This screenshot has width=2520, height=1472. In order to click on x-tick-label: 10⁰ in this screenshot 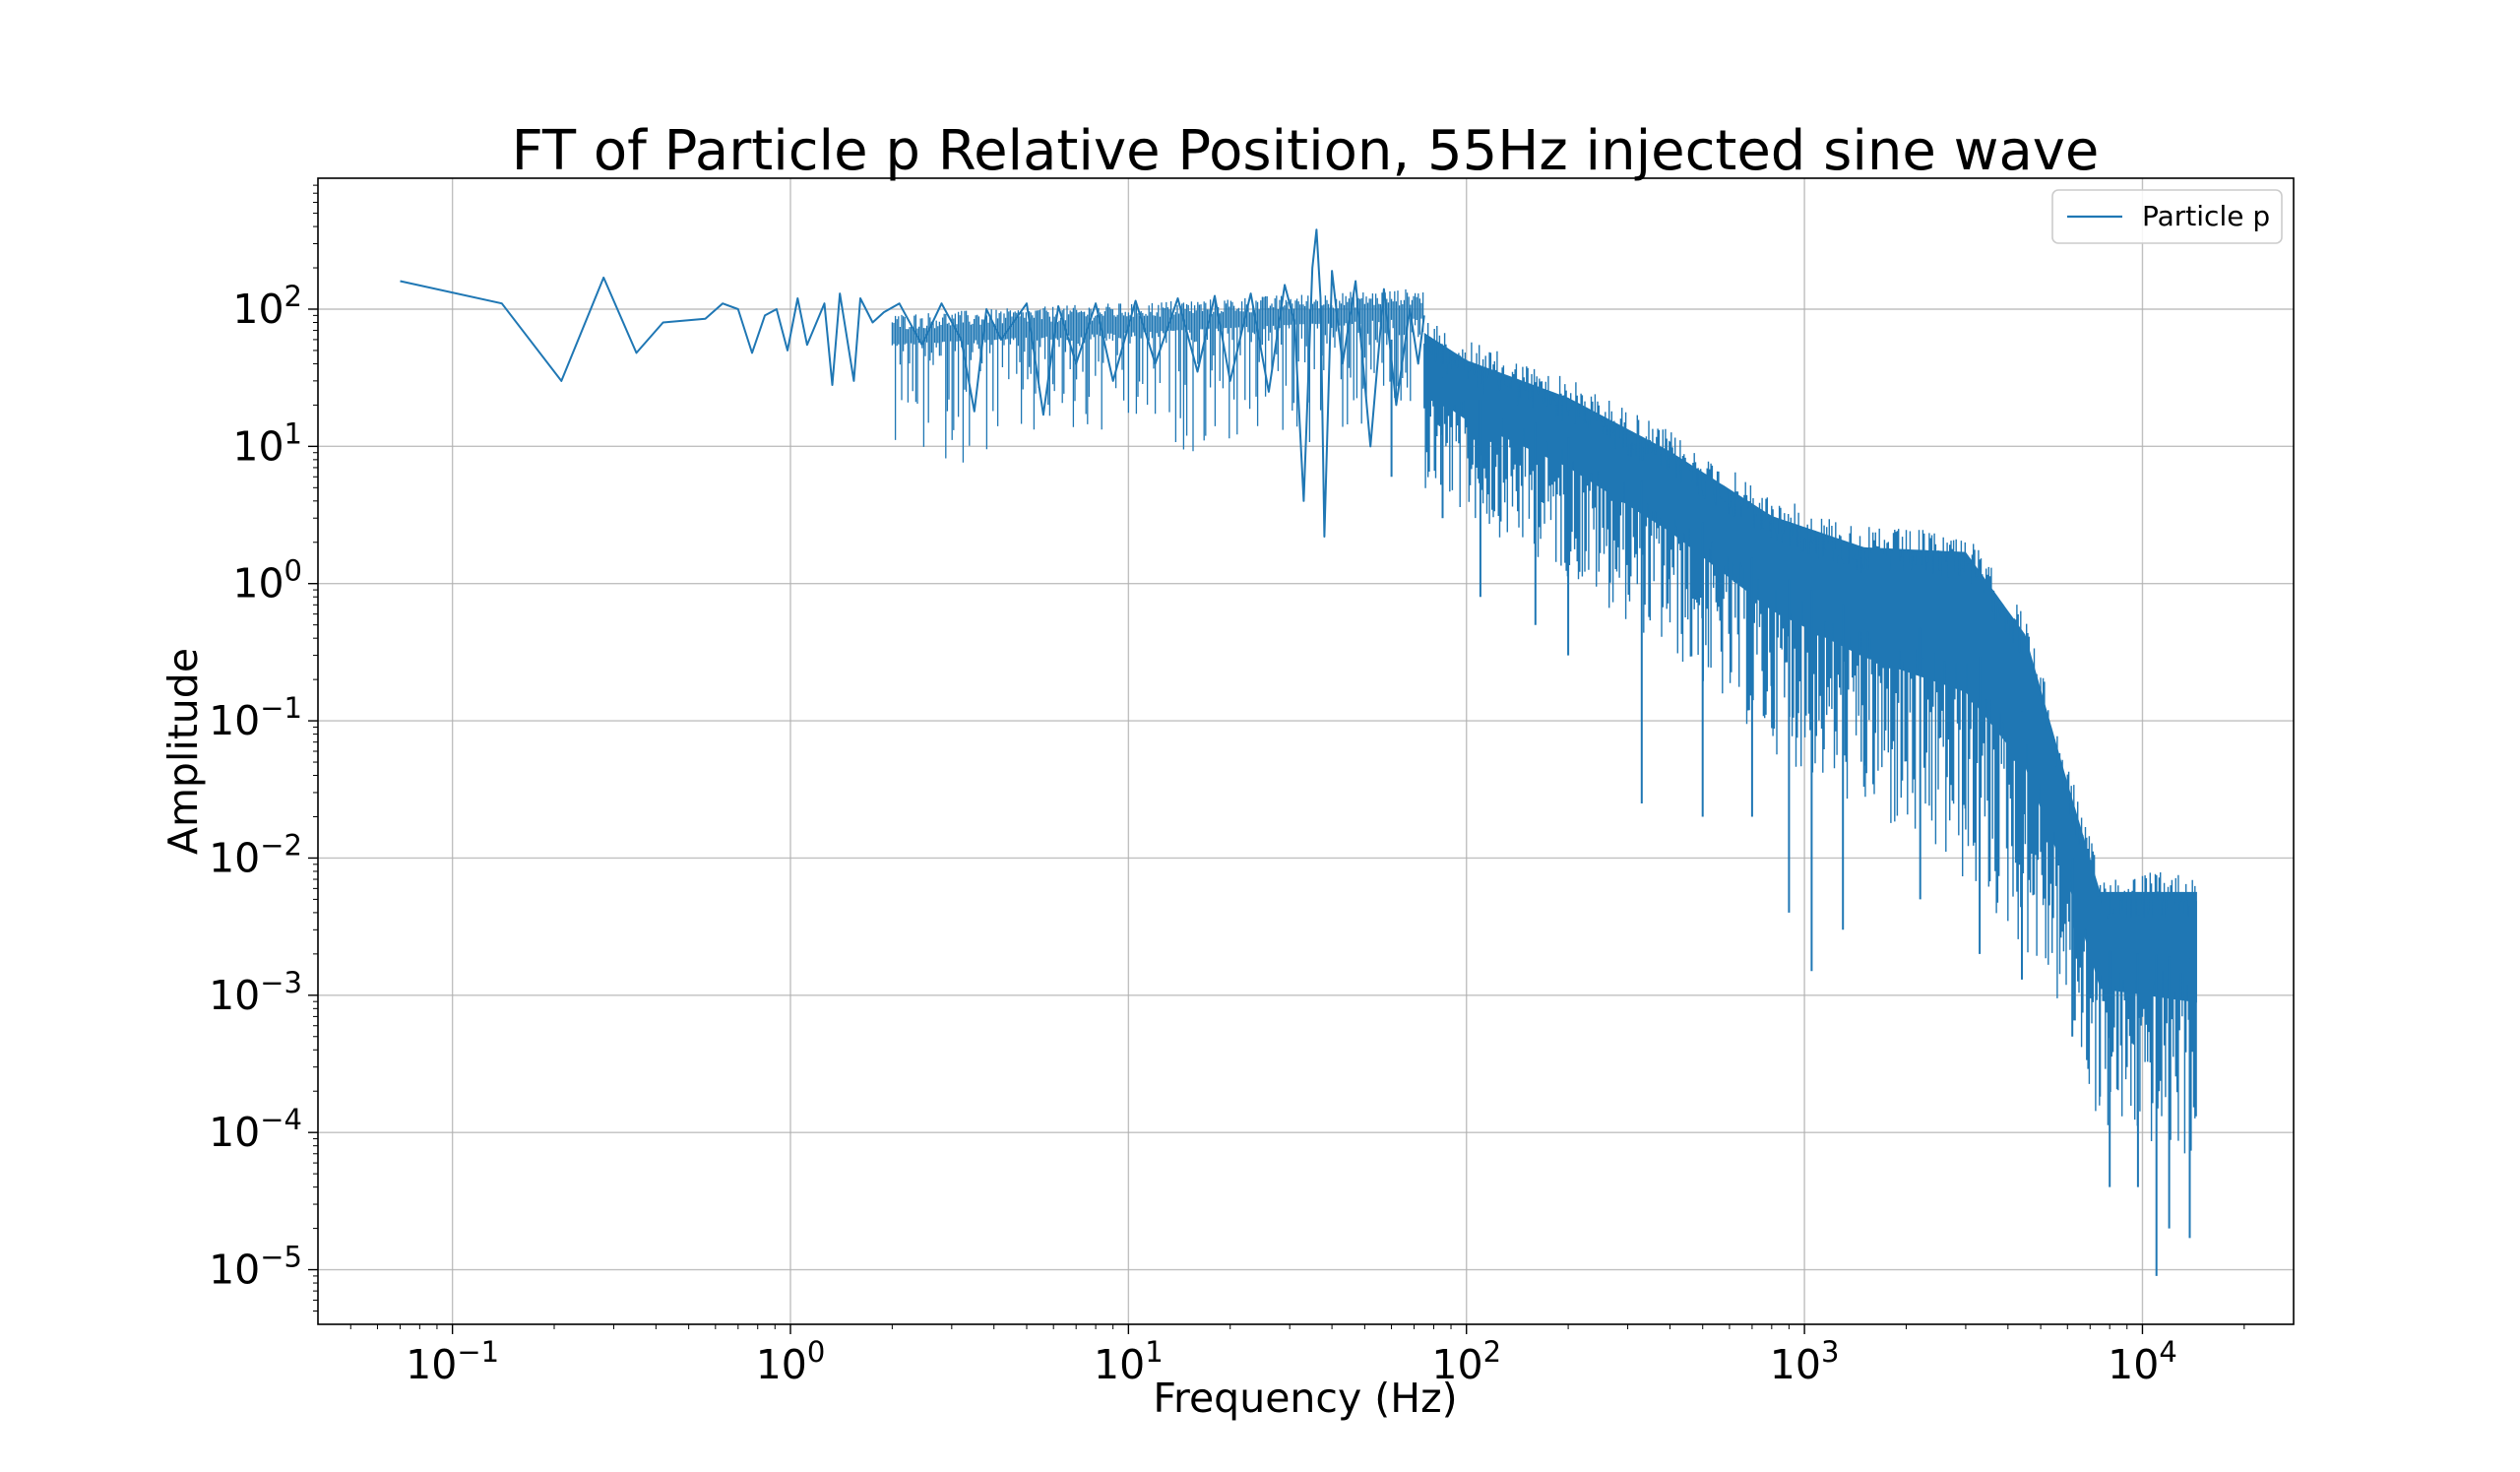, I will do `click(791, 1361)`.